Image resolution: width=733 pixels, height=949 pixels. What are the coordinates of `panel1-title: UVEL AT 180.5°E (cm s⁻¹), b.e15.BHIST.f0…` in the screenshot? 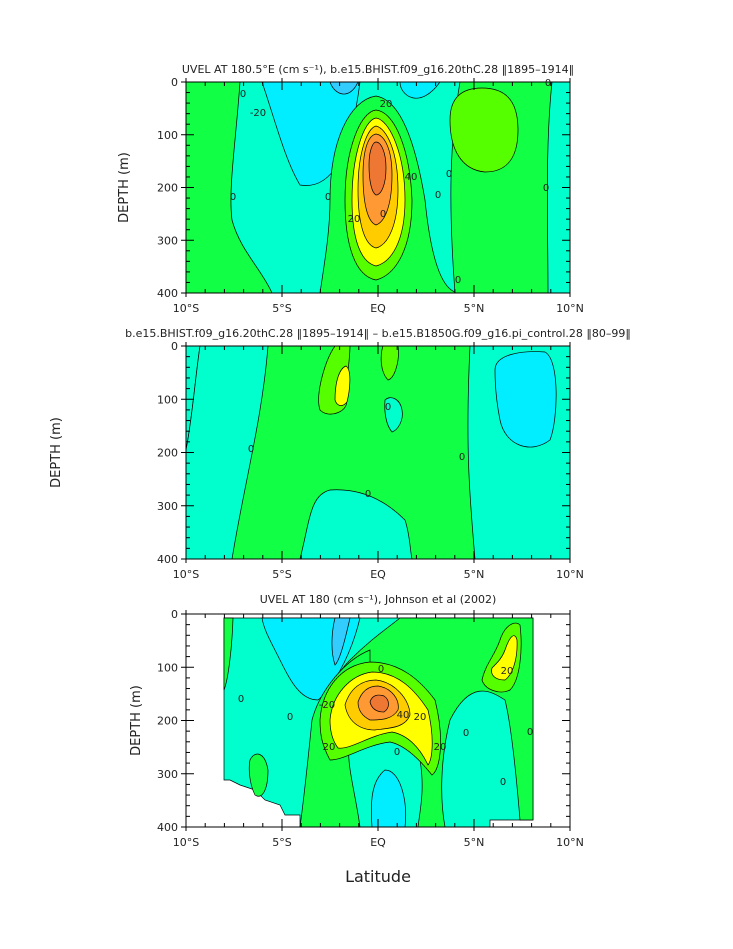 It's located at (378, 69).